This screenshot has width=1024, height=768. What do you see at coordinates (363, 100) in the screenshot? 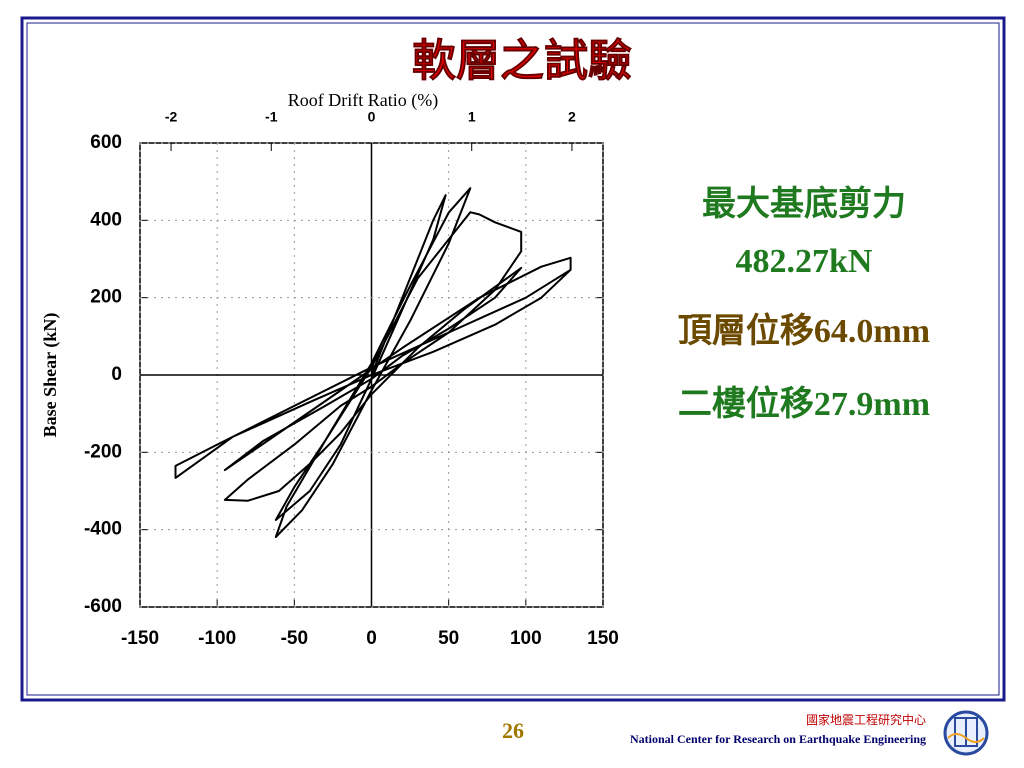
I see `x2-axis-title: Roof Drift Ratio (%)` at bounding box center [363, 100].